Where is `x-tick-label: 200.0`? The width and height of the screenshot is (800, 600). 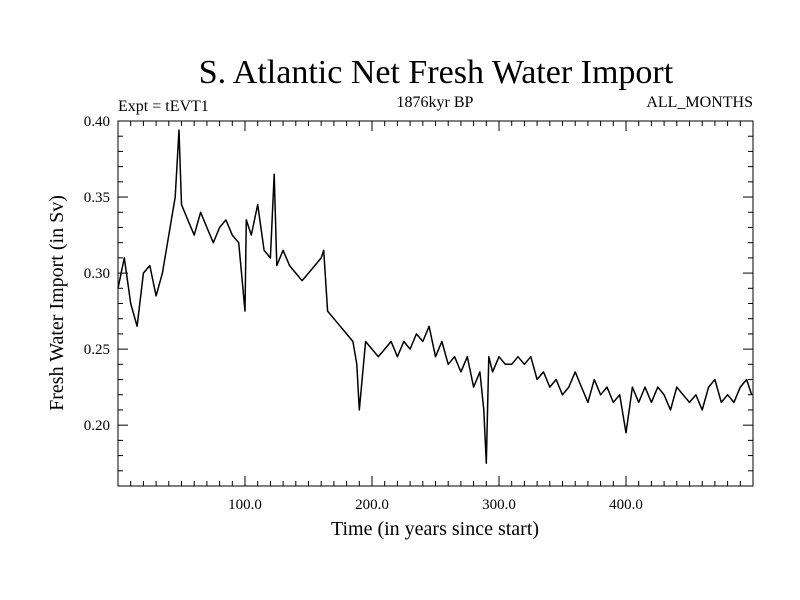
x-tick-label: 200.0 is located at coordinates (372, 505).